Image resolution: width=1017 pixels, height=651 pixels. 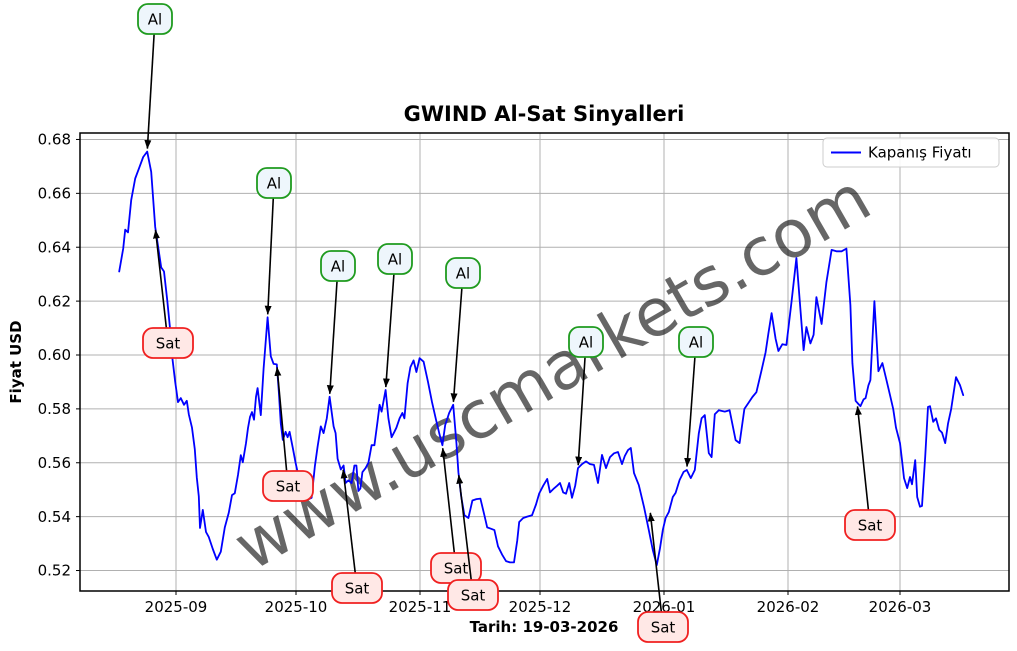 I want to click on legend-box, so click(x=911, y=152).